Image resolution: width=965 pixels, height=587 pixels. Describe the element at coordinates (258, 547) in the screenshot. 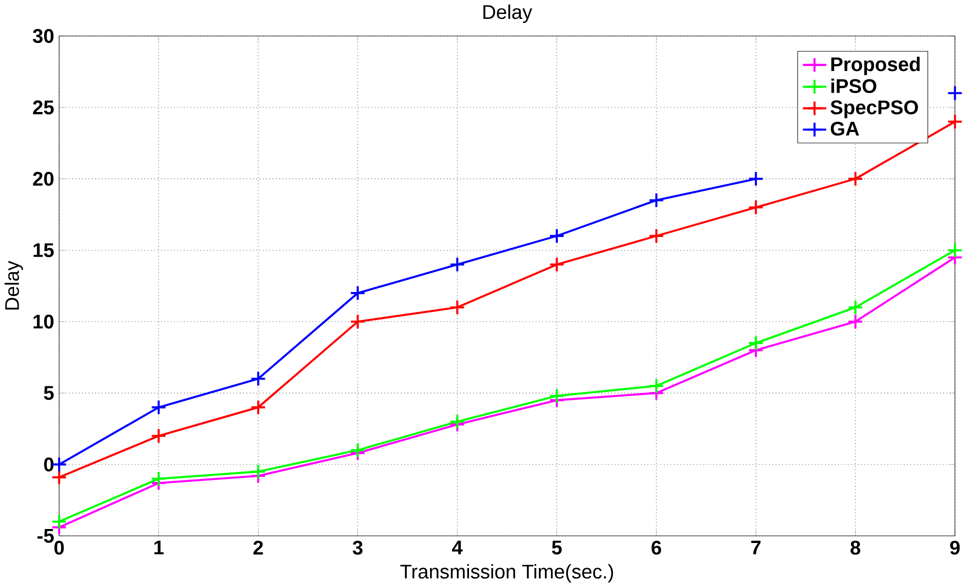

I see `x-tick-label: 2` at that location.